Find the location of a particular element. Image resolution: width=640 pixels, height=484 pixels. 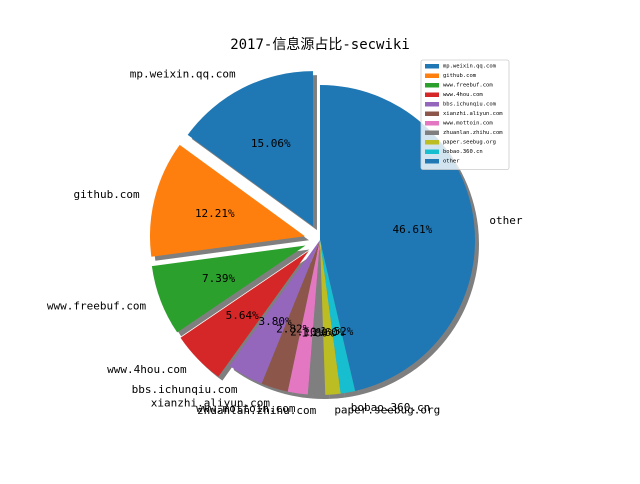

legend-label-xianzhi-aliyun-com: xianzhi.aliyun.com is located at coordinates (473, 114).